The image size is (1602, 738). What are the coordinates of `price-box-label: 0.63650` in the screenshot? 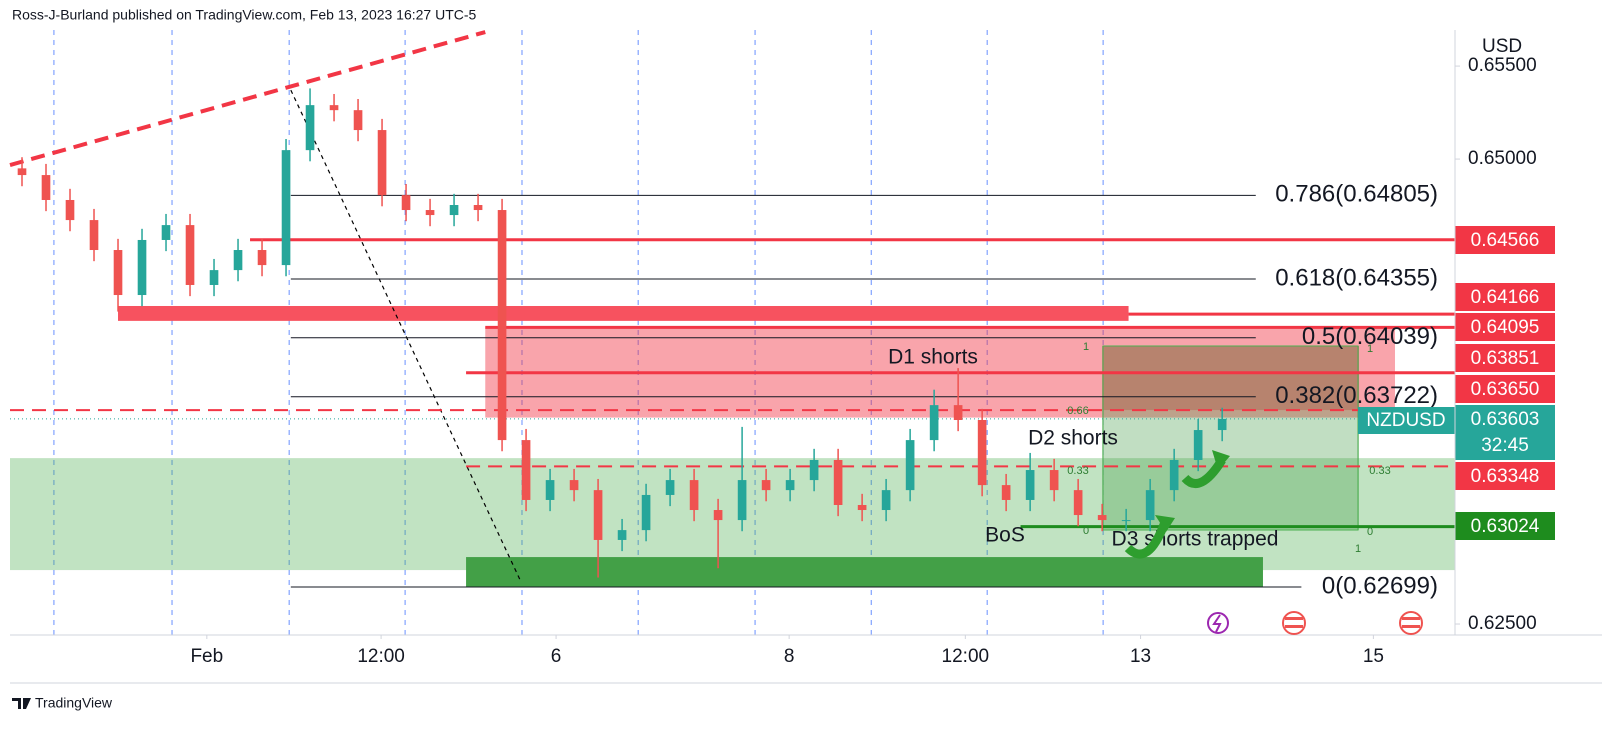 It's located at (1505, 389).